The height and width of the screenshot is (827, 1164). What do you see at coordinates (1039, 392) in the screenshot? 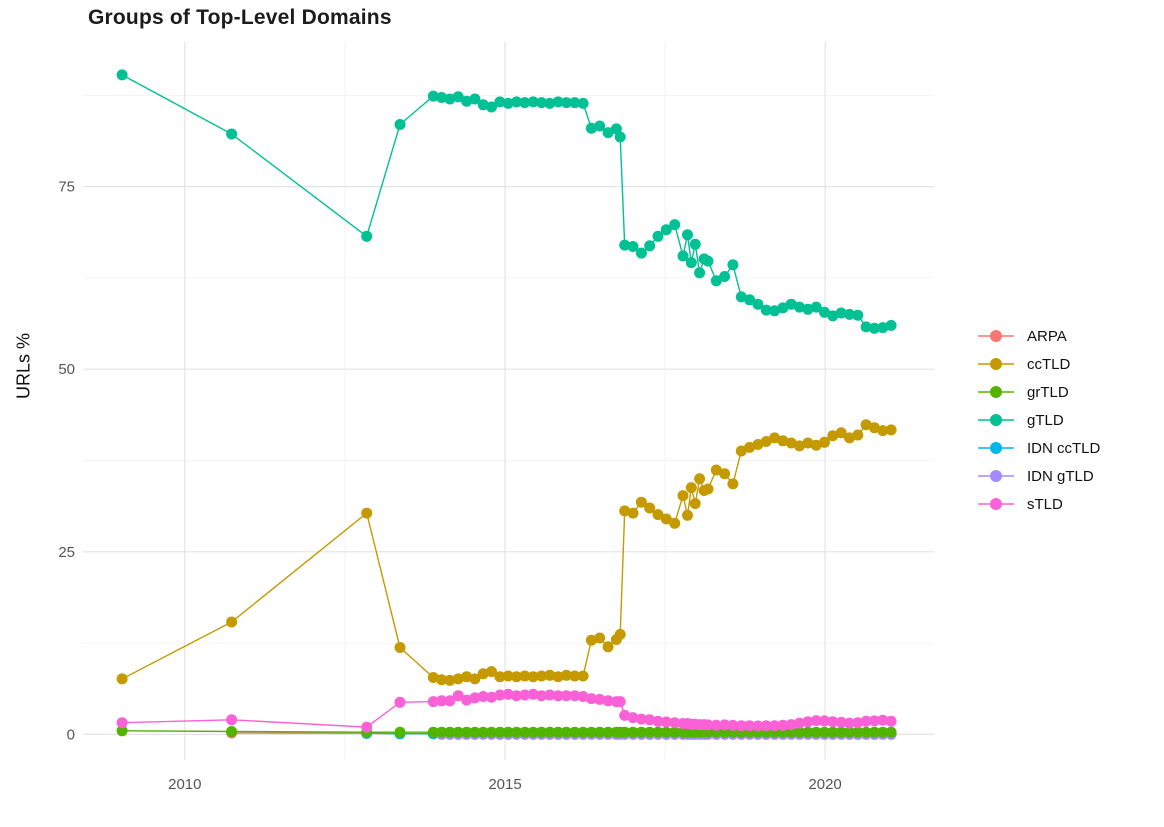
I see `legend-item-grtld: grTLD` at bounding box center [1039, 392].